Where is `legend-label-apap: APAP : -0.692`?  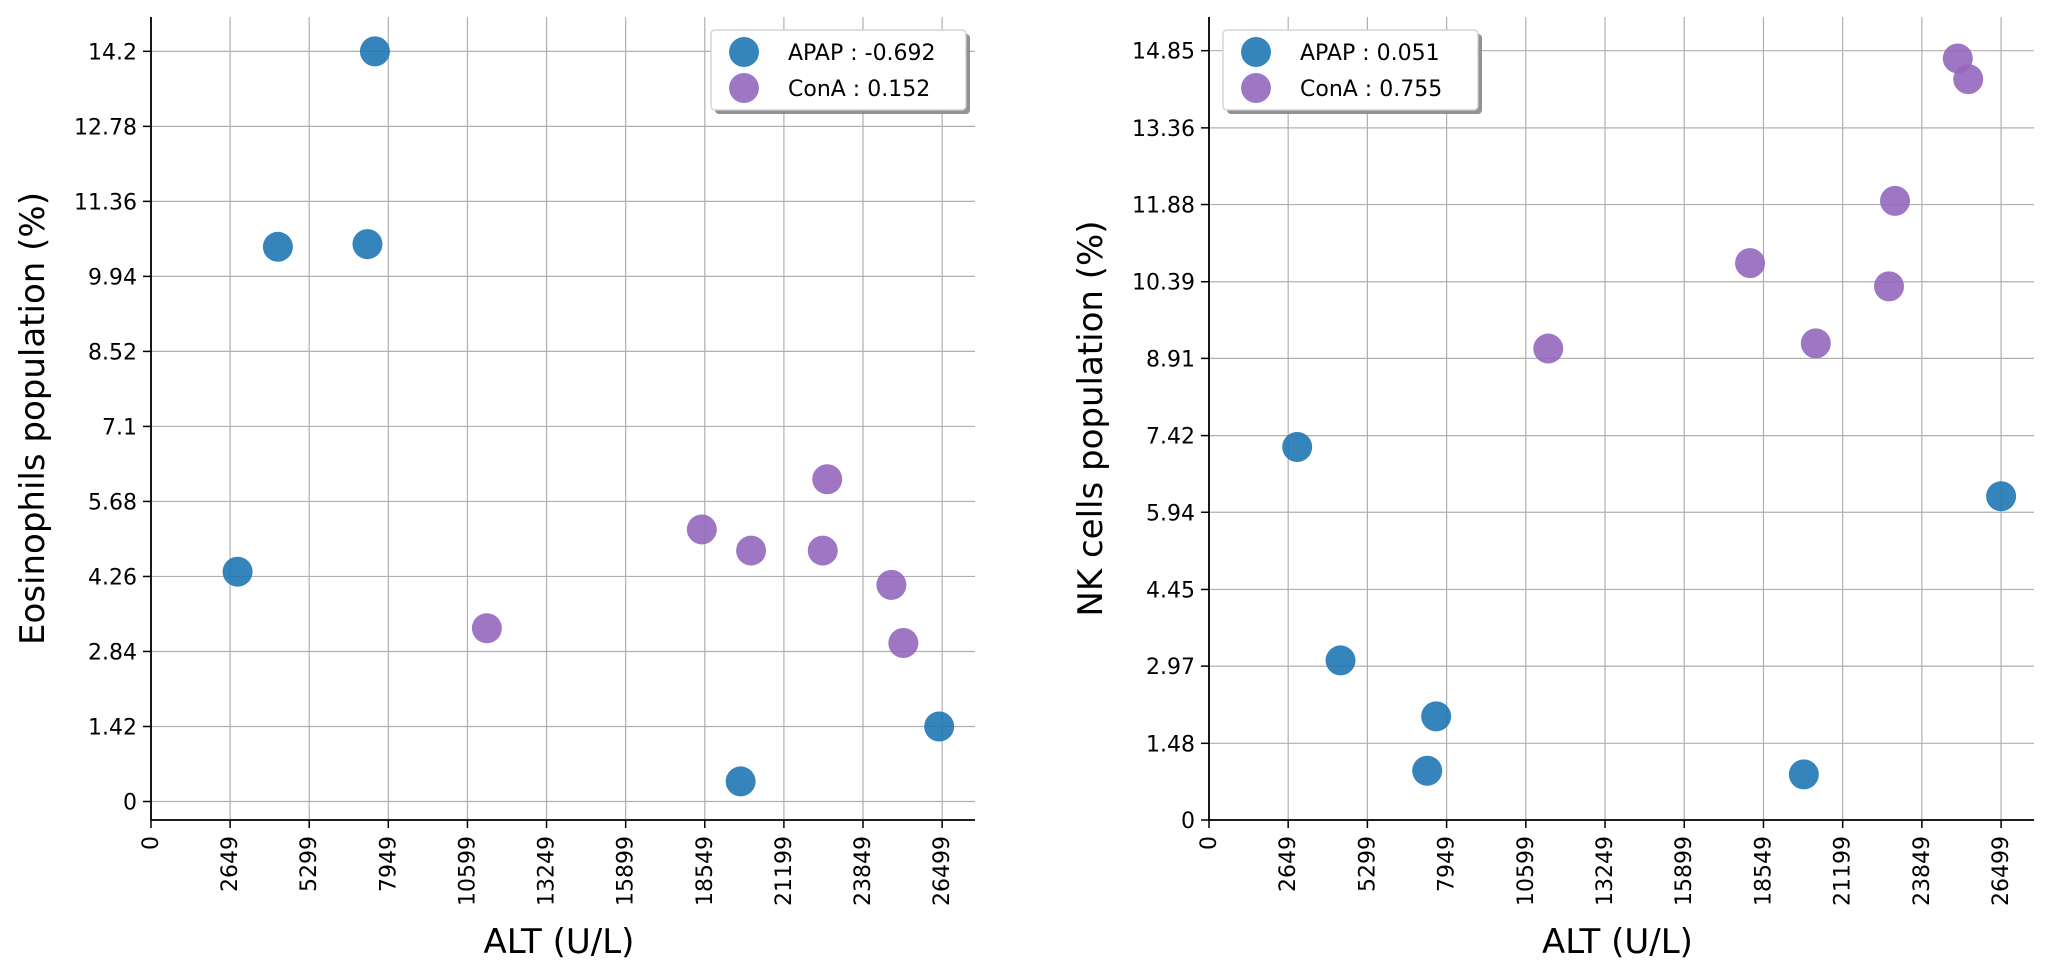 legend-label-apap: APAP : -0.692 is located at coordinates (862, 53).